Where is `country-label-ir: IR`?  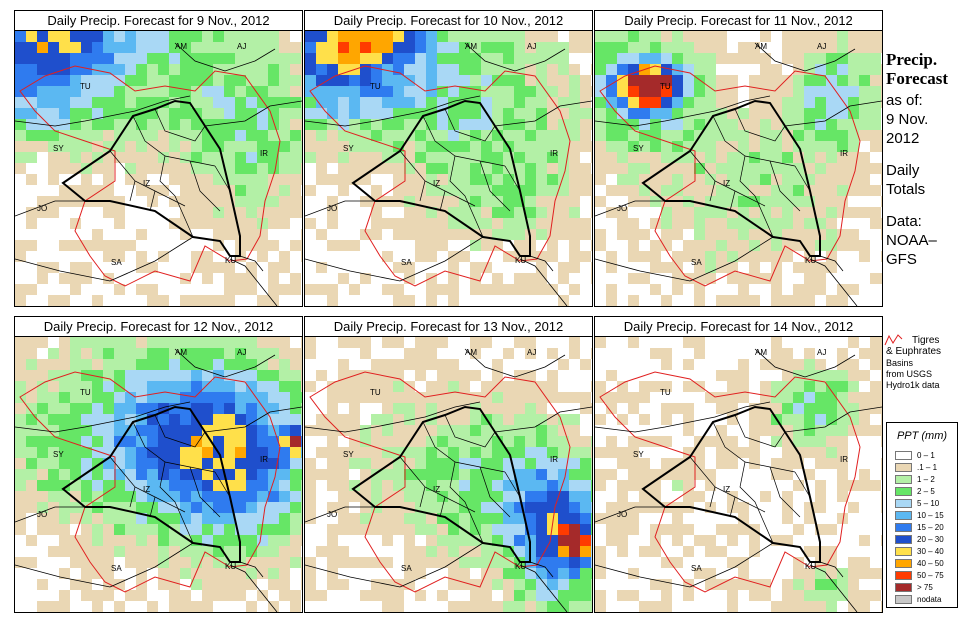
country-label-ir: IR is located at coordinates (844, 459).